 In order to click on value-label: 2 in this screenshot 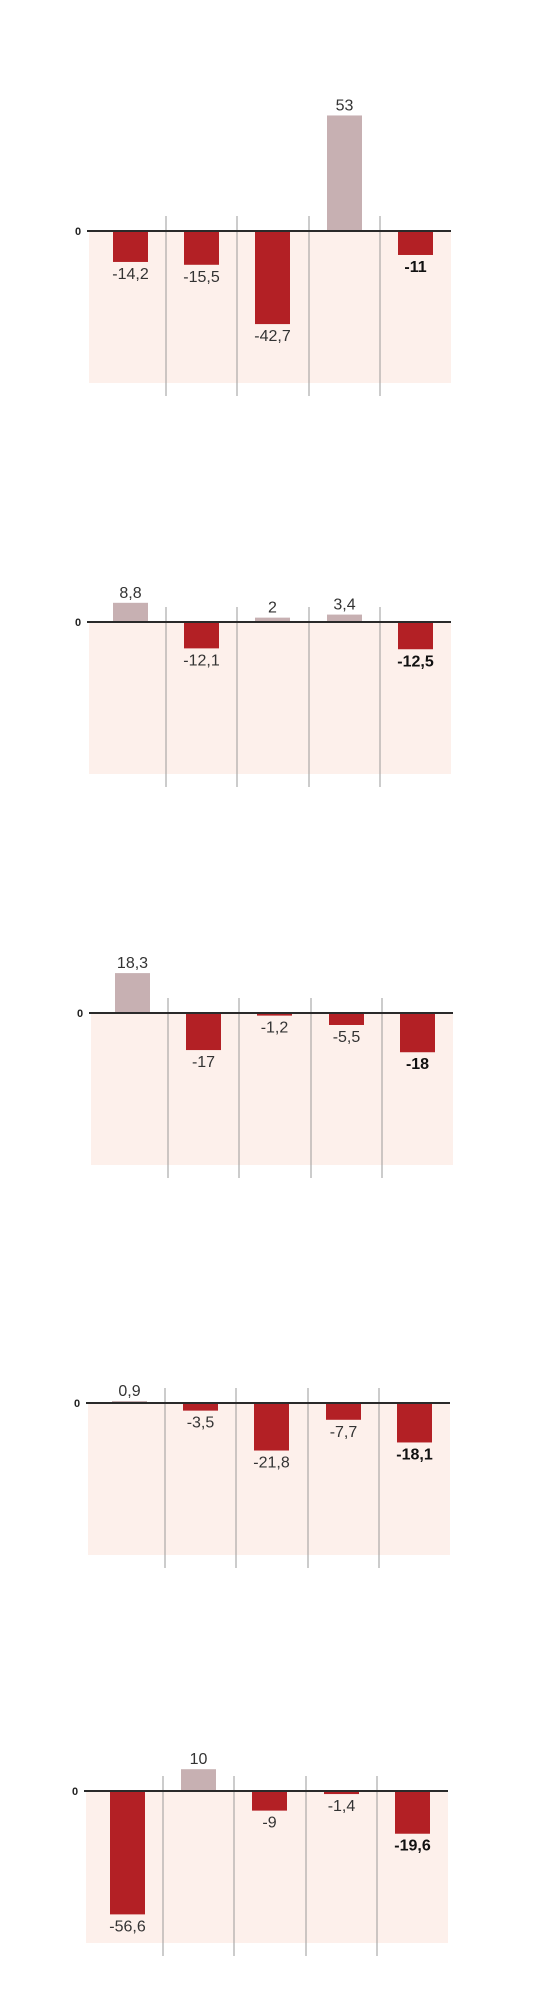, I will do `click(272, 608)`.